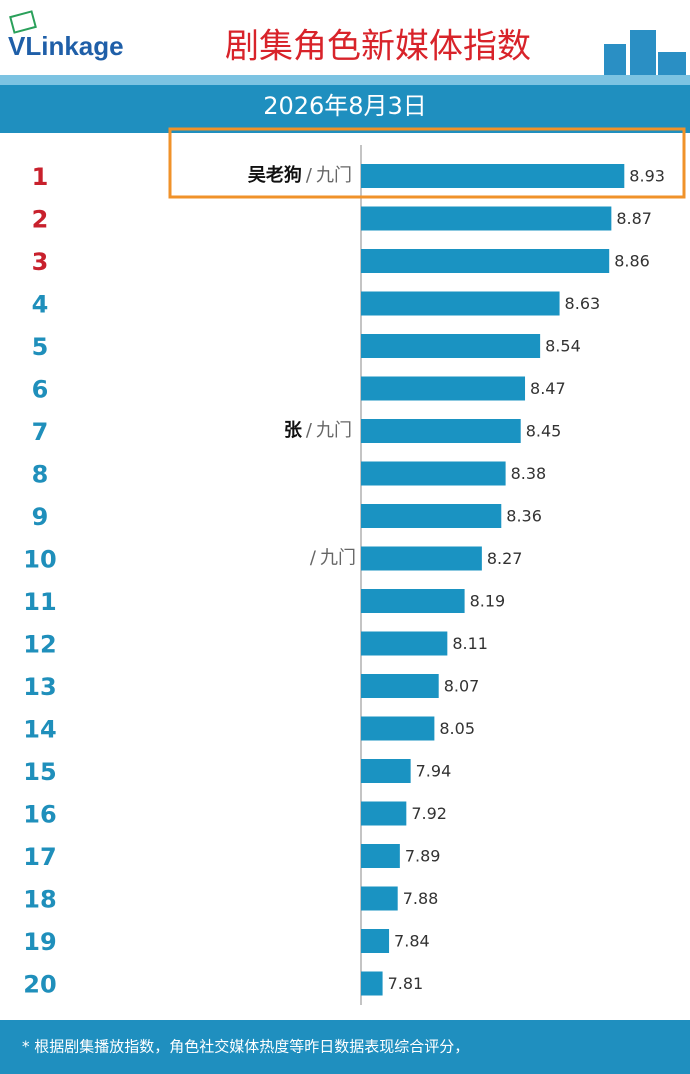 This screenshot has height=1074, width=690. Describe the element at coordinates (544, 431) in the screenshot. I see `value-label: 8.45` at that location.